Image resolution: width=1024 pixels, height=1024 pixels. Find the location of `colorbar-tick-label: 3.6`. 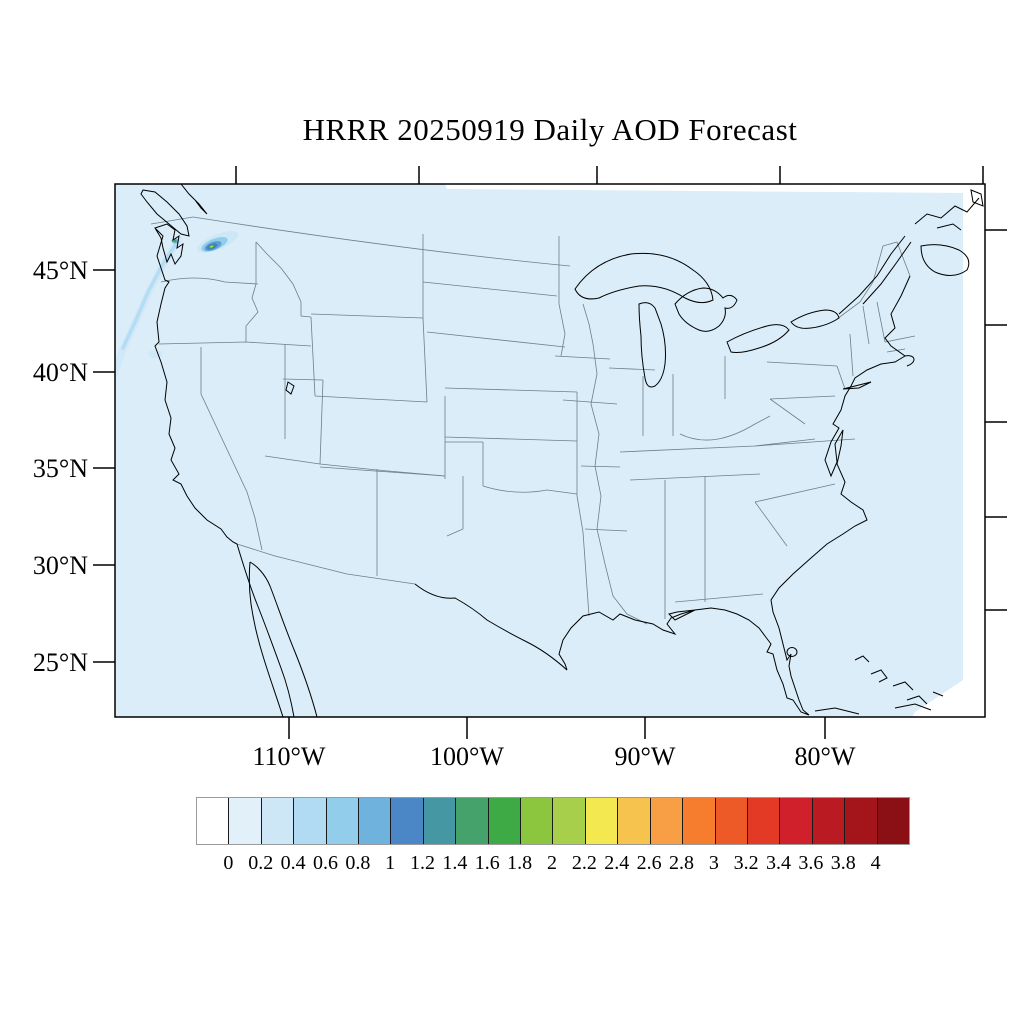

colorbar-tick-label: 3.6 is located at coordinates (811, 863).